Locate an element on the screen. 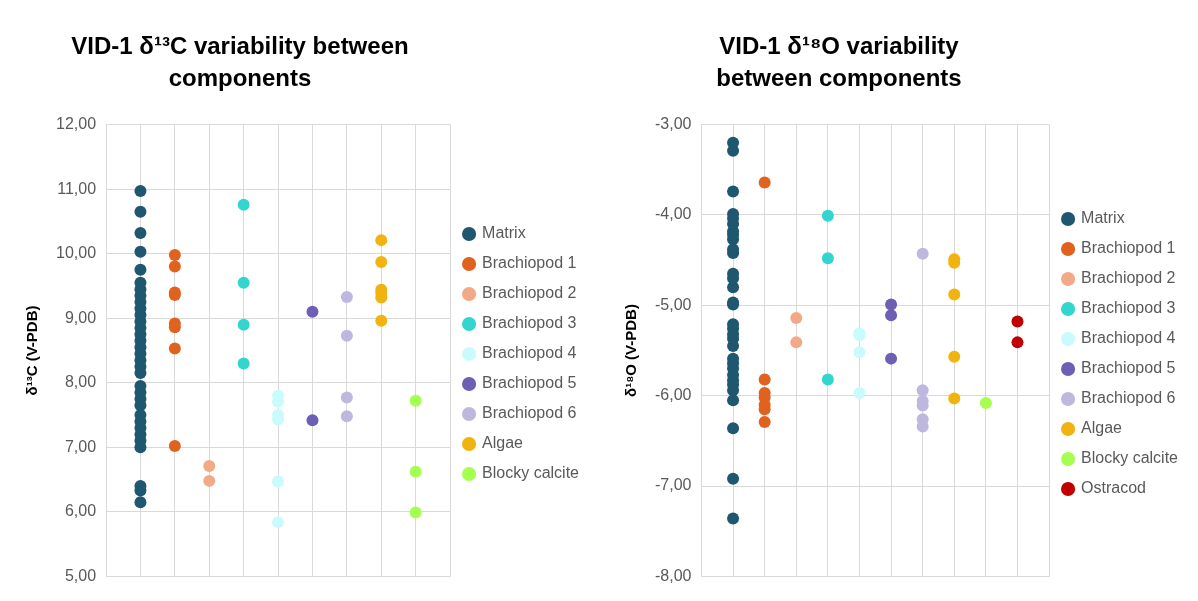  y-tick-label: 5,00 is located at coordinates (80, 575).